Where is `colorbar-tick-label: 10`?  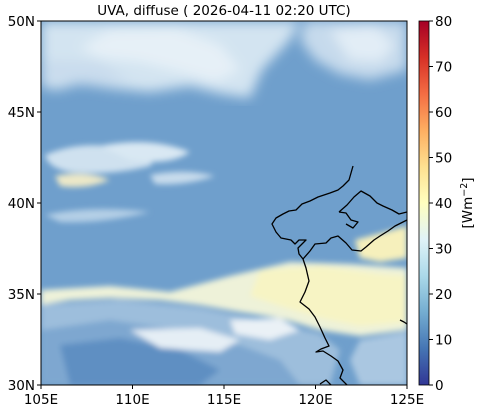
colorbar-tick-label: 10 is located at coordinates (443, 341).